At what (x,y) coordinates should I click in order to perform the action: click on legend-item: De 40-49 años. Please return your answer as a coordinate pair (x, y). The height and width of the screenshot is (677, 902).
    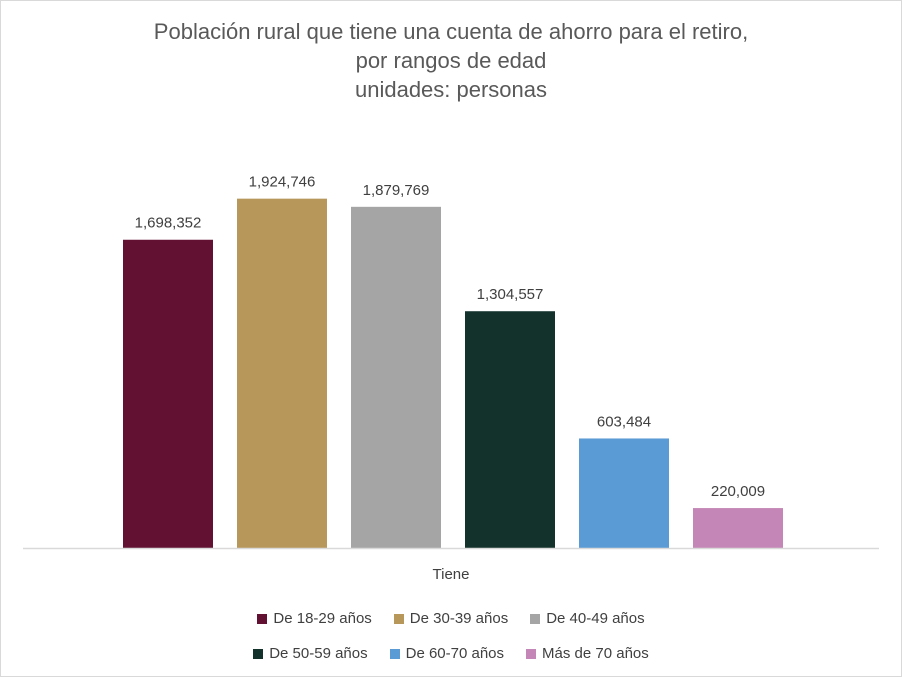
    Looking at the image, I should click on (587, 618).